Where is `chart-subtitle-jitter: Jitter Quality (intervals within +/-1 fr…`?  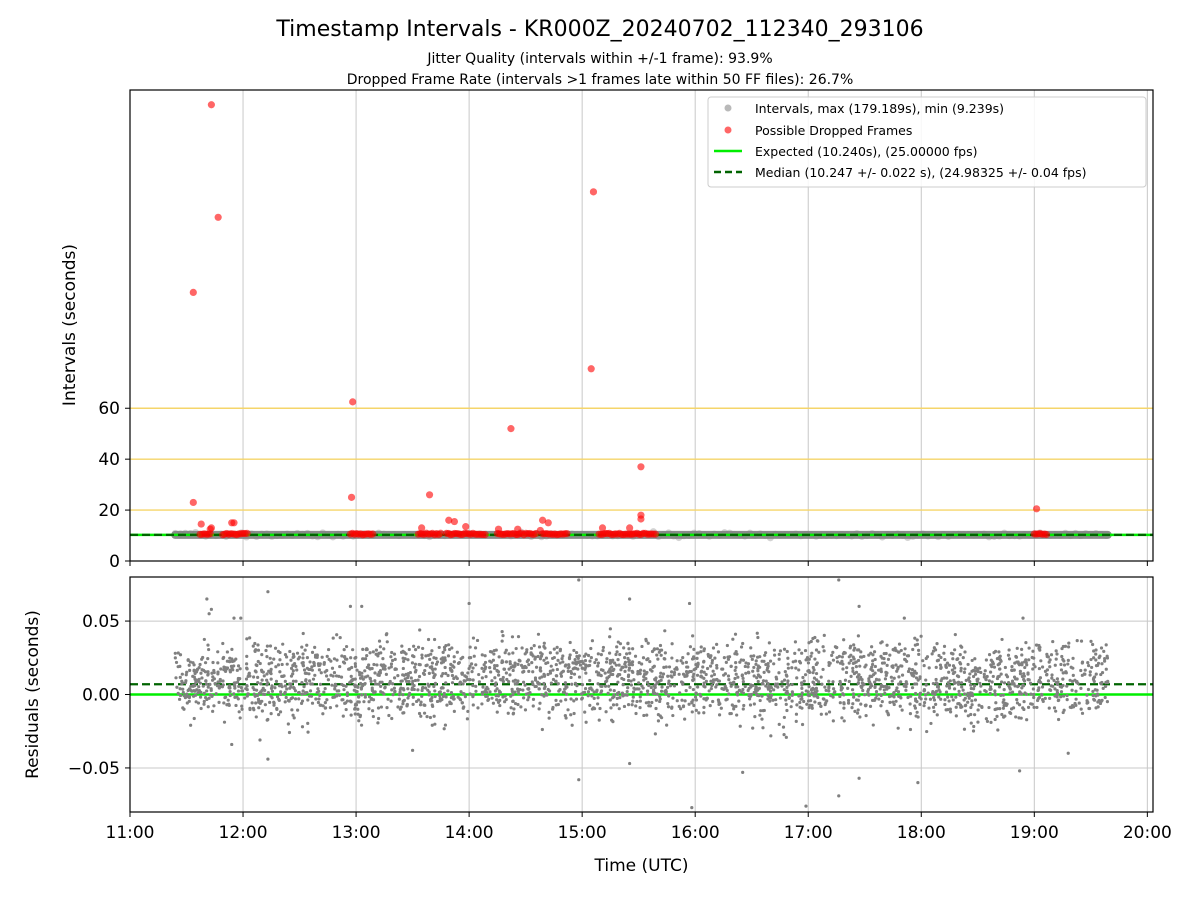 chart-subtitle-jitter: Jitter Quality (intervals within +/-1 fr… is located at coordinates (599, 59).